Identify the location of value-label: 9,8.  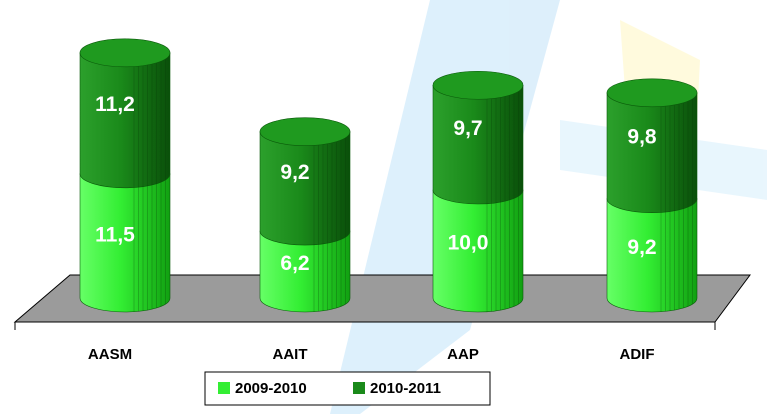
(642, 136).